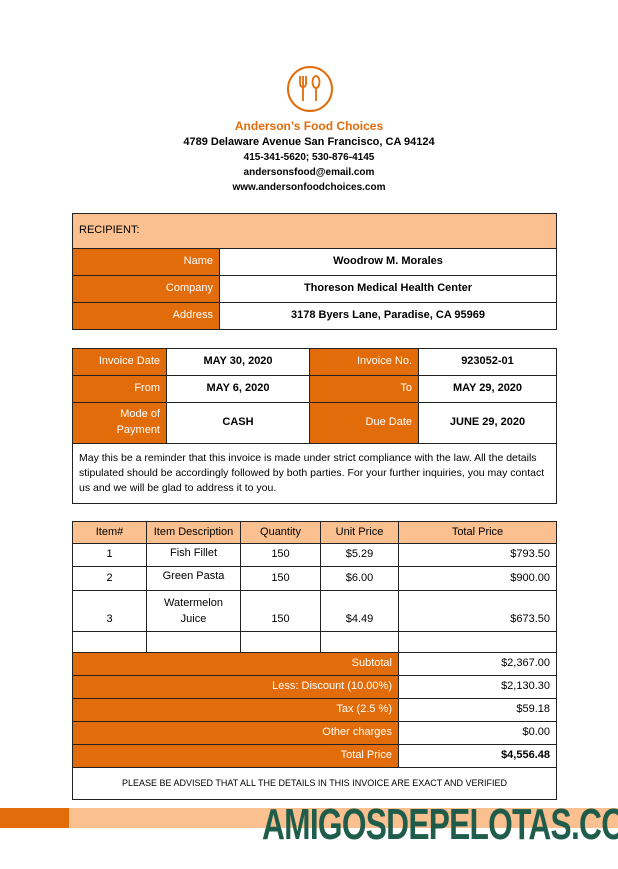  What do you see at coordinates (235, 710) in the screenshot?
I see `summary-label: Tax (2.5 %)` at bounding box center [235, 710].